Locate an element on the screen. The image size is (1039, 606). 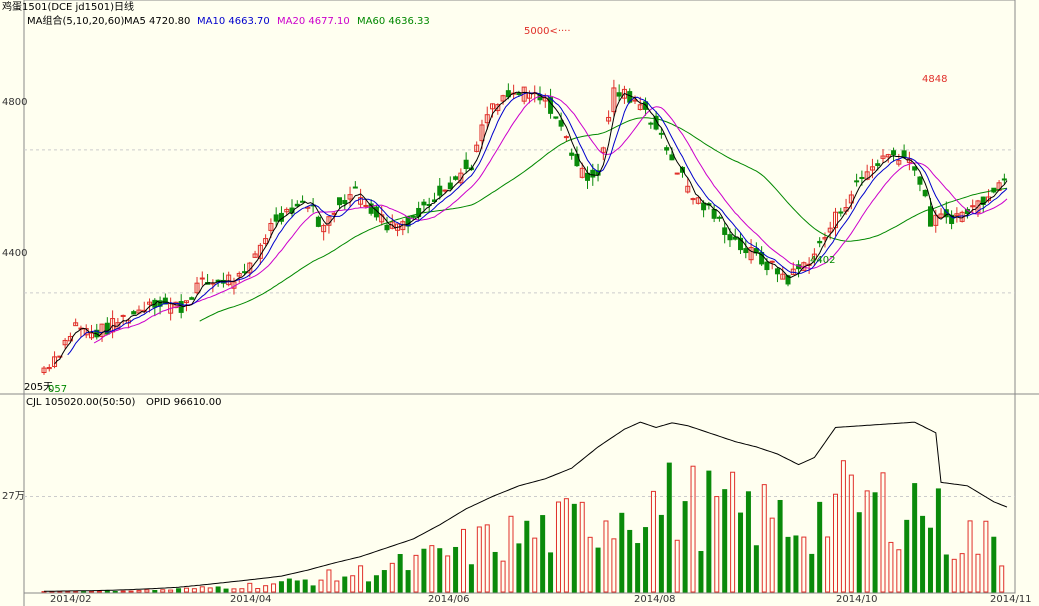
days-label: 205天 is located at coordinates (39, 387).